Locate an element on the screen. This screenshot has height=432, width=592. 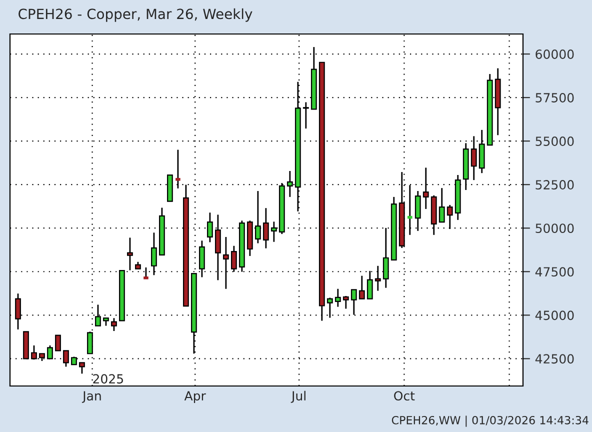
y-tick-label: 55000 is located at coordinates (555, 141).